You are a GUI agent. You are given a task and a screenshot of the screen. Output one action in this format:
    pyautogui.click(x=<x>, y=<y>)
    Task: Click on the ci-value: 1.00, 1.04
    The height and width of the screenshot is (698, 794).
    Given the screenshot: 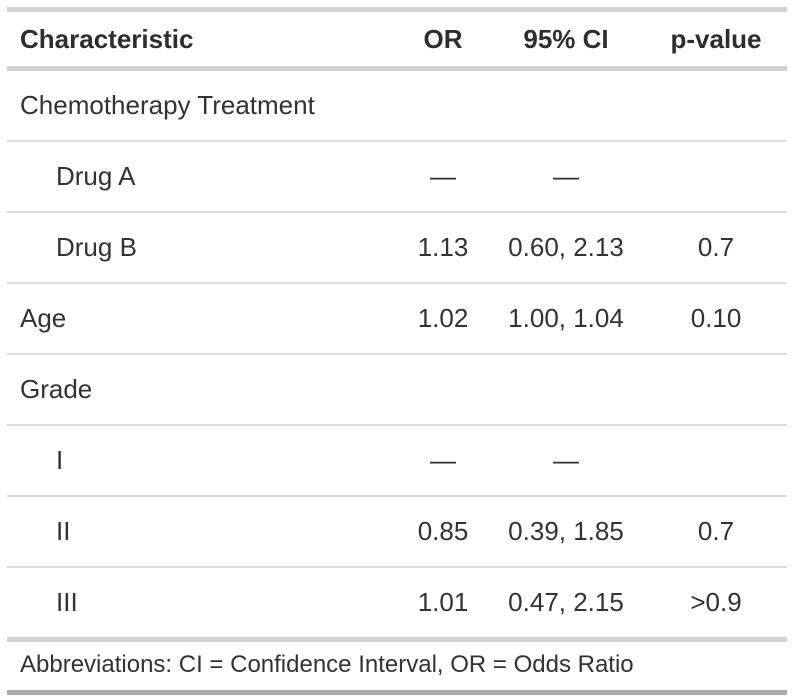 What is the action you would take?
    pyautogui.click(x=566, y=318)
    